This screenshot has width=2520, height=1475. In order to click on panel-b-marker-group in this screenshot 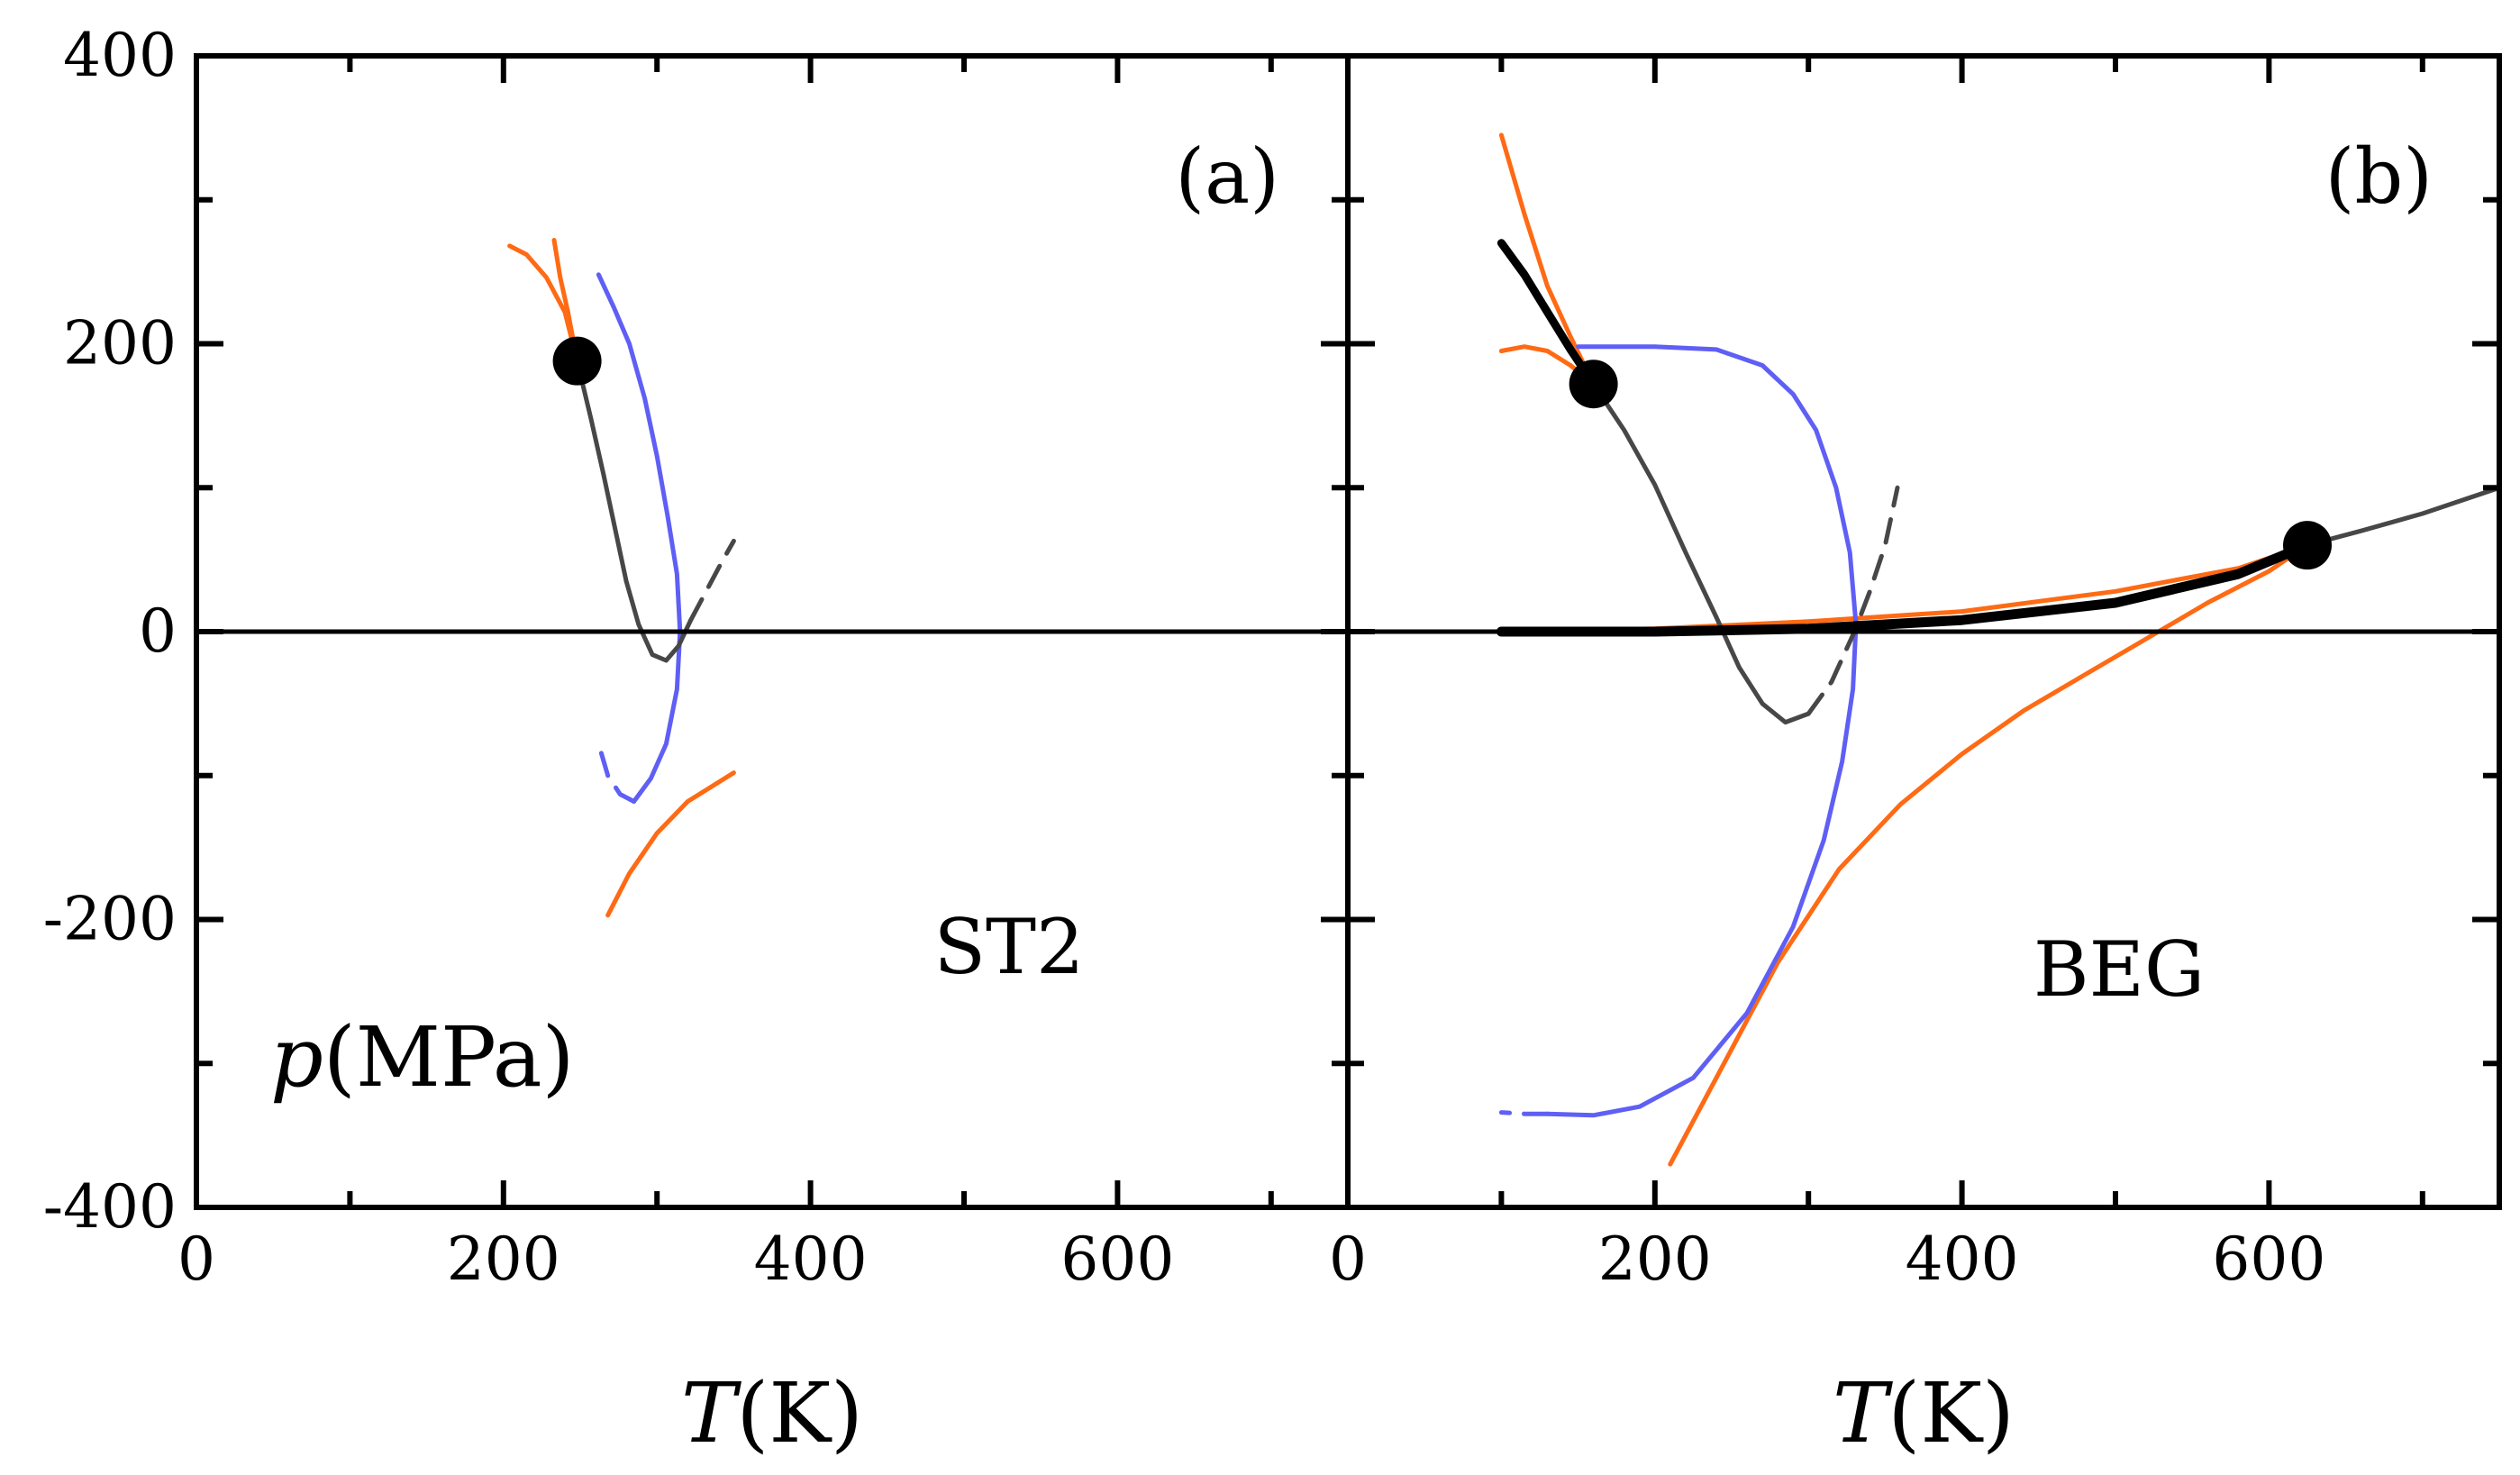, I will do `click(1950, 465)`.